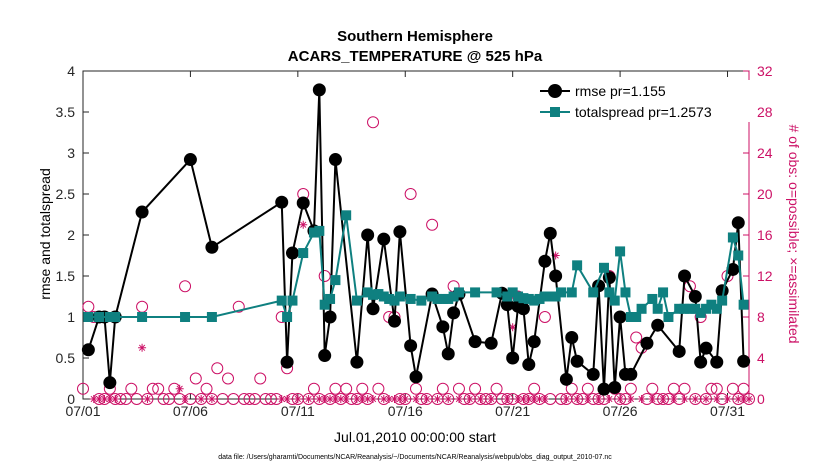  Describe the element at coordinates (765, 71) in the screenshot. I see `y-tick-label-right: 32` at that location.